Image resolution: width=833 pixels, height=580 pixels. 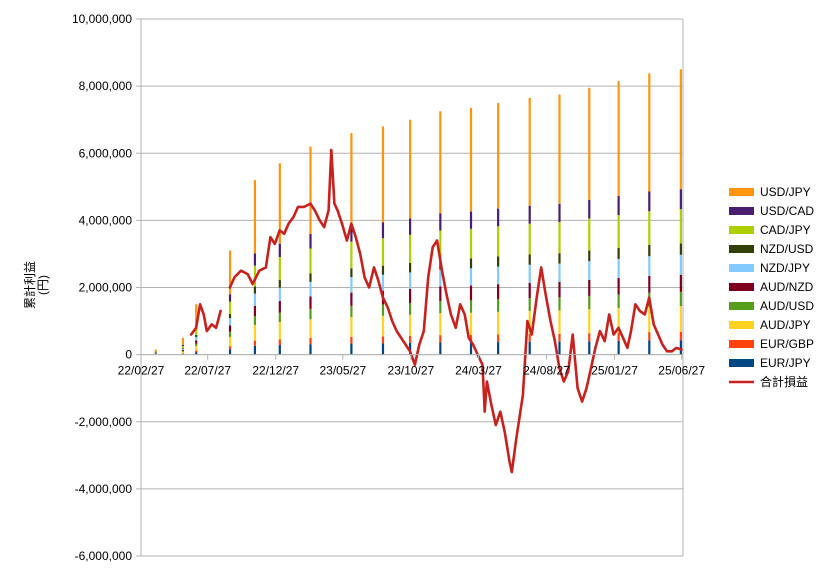 I want to click on legend-label: AUD/USD, so click(x=787, y=306).